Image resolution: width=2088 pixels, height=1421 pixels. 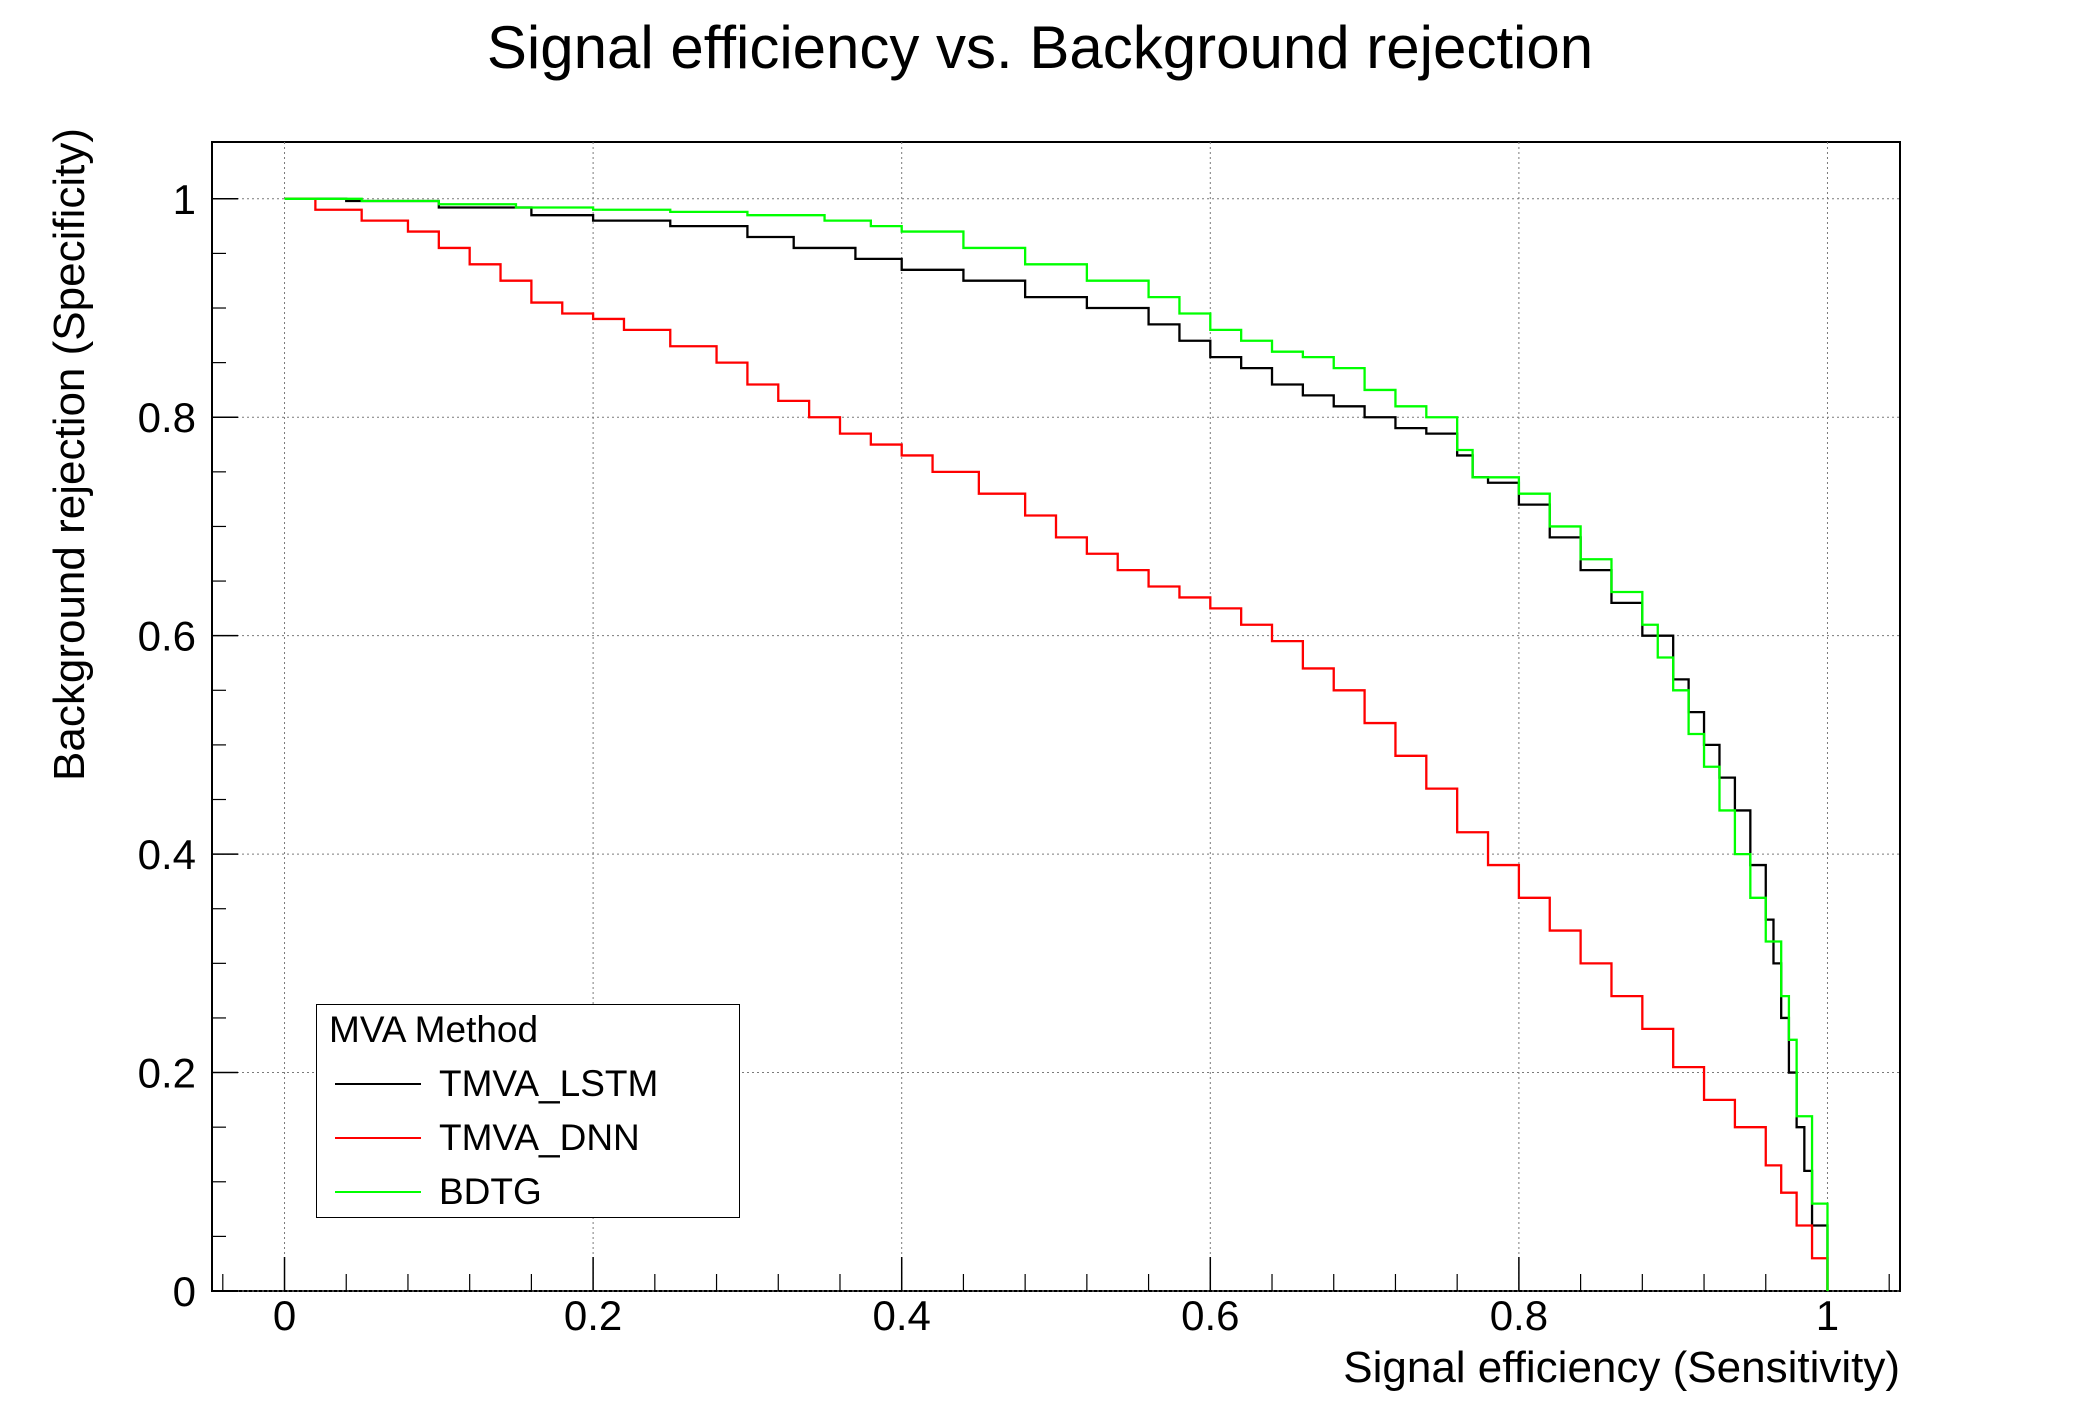 I want to click on legend-label-tmva-lstm: TMVA_LSTM, so click(x=549, y=1083).